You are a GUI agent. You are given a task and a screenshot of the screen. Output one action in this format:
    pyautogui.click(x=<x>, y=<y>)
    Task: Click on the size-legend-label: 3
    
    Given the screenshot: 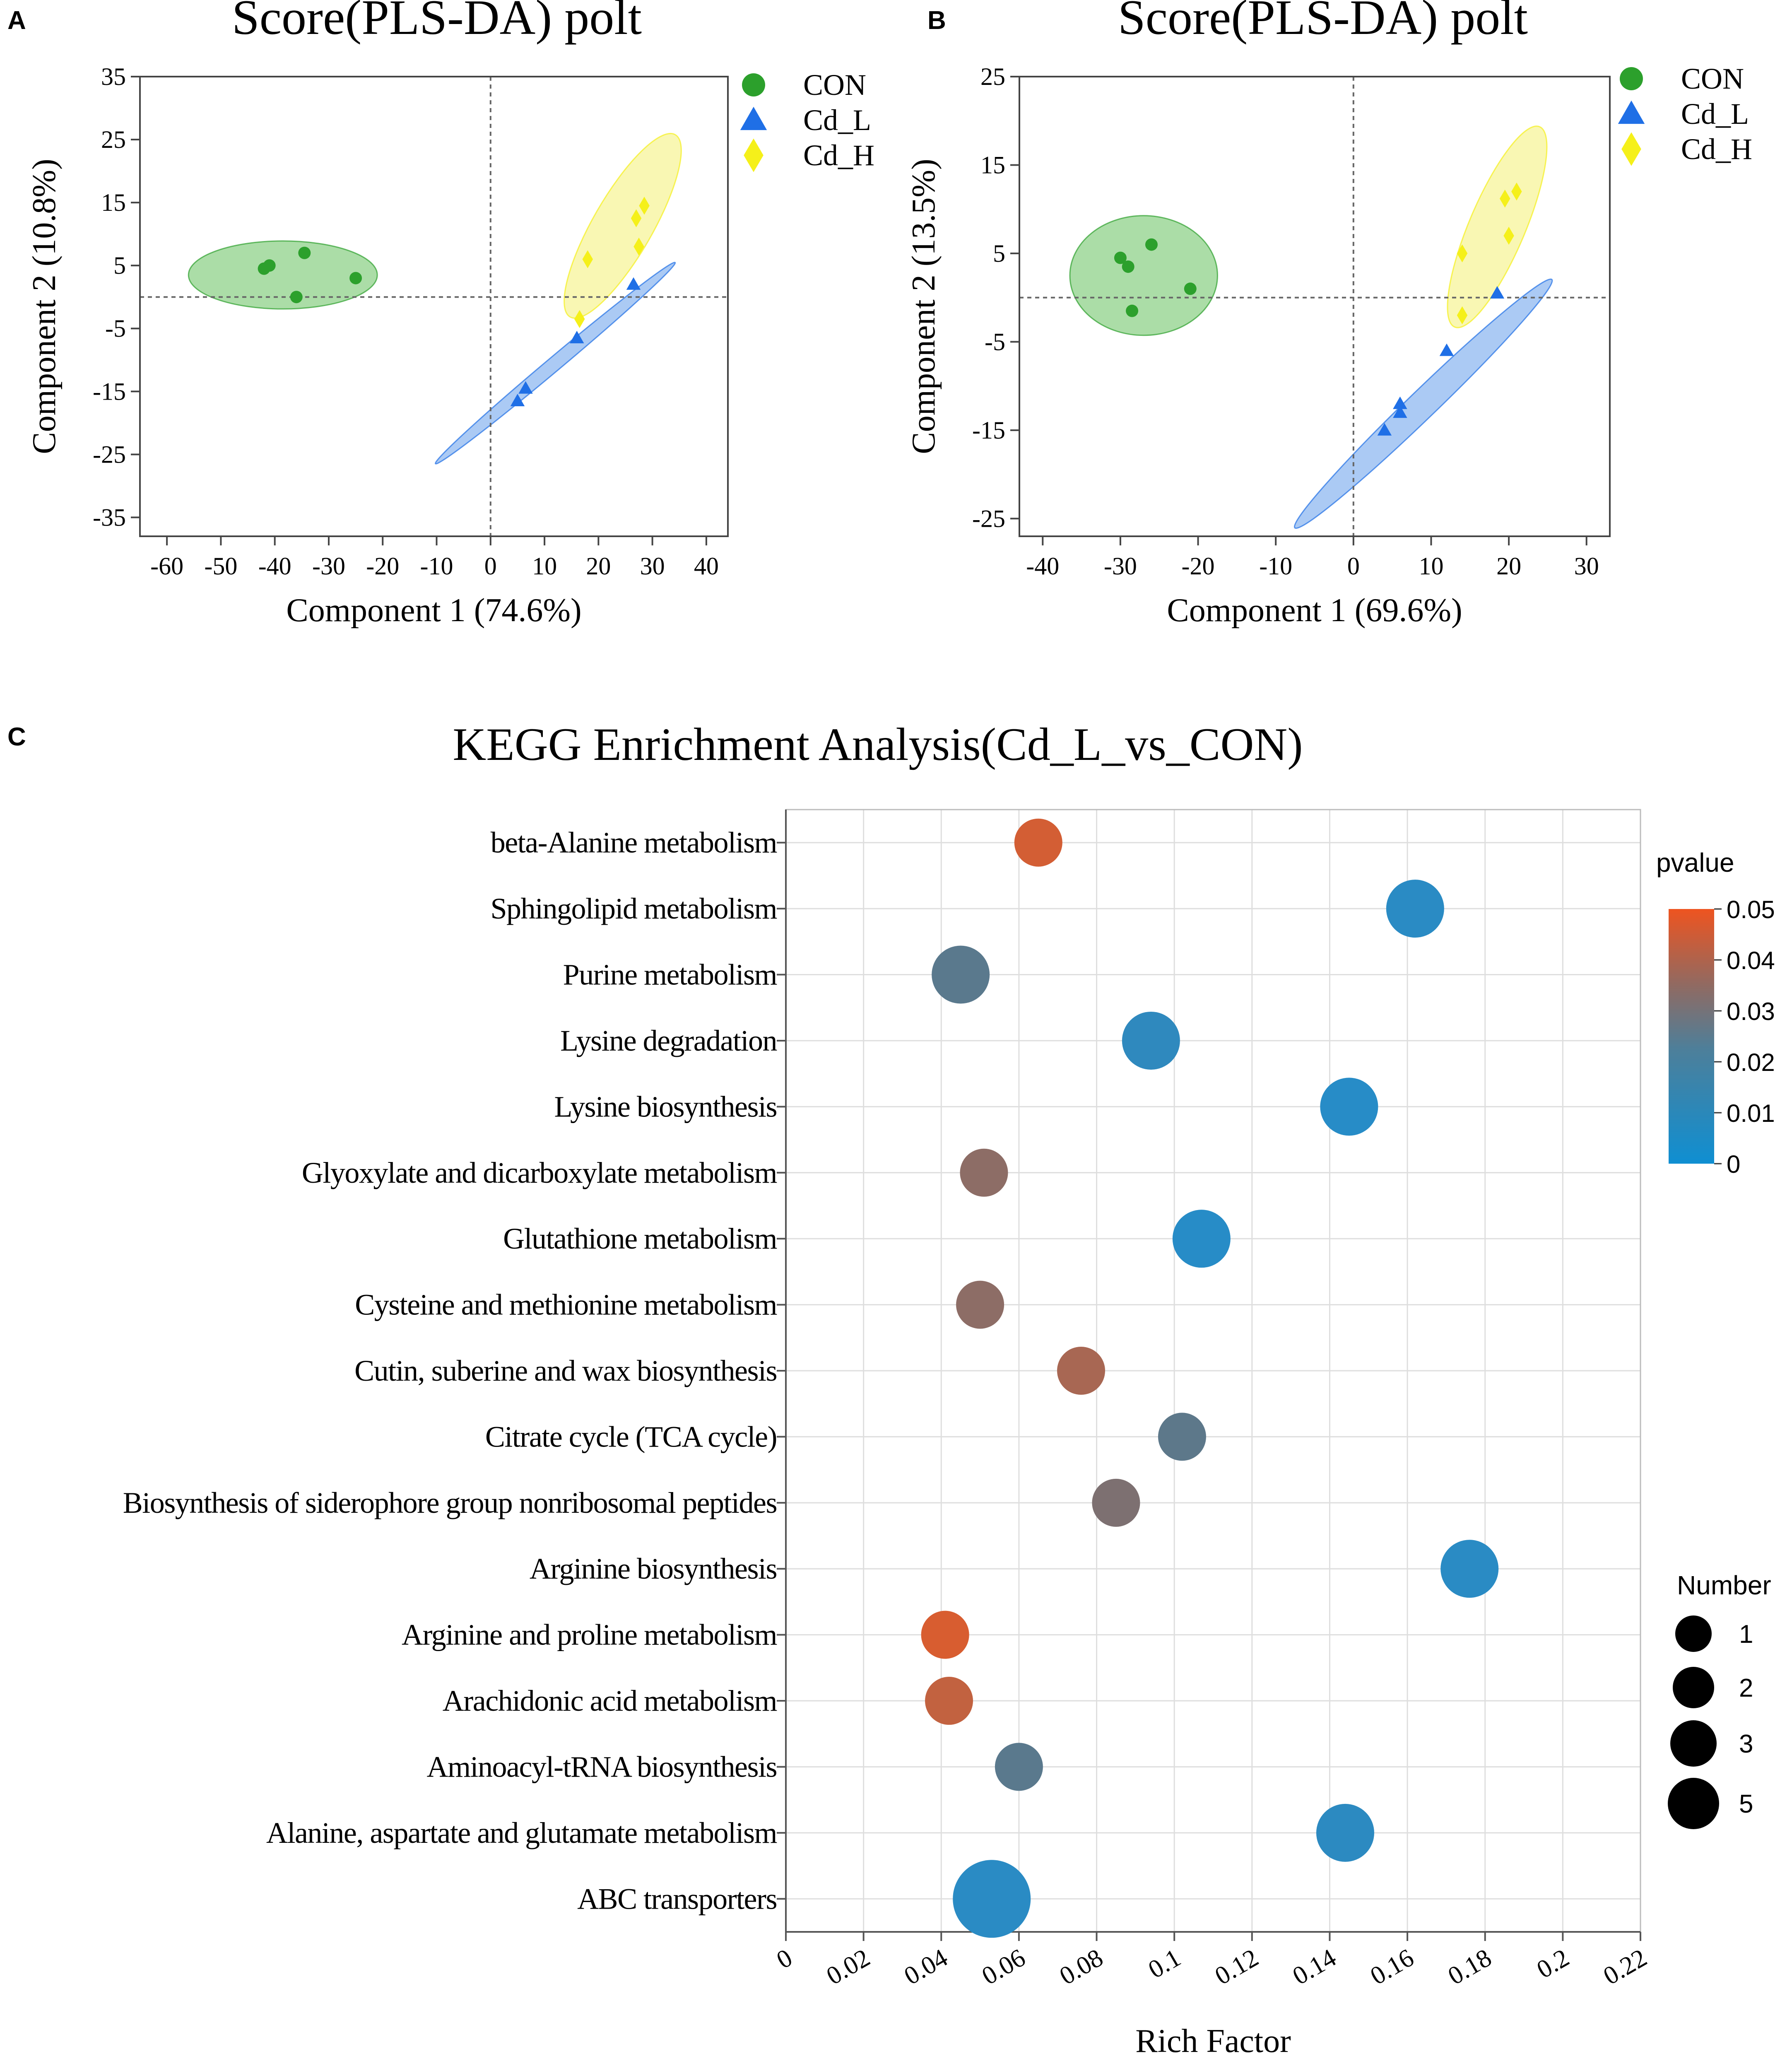 What is the action you would take?
    pyautogui.click(x=1746, y=1744)
    